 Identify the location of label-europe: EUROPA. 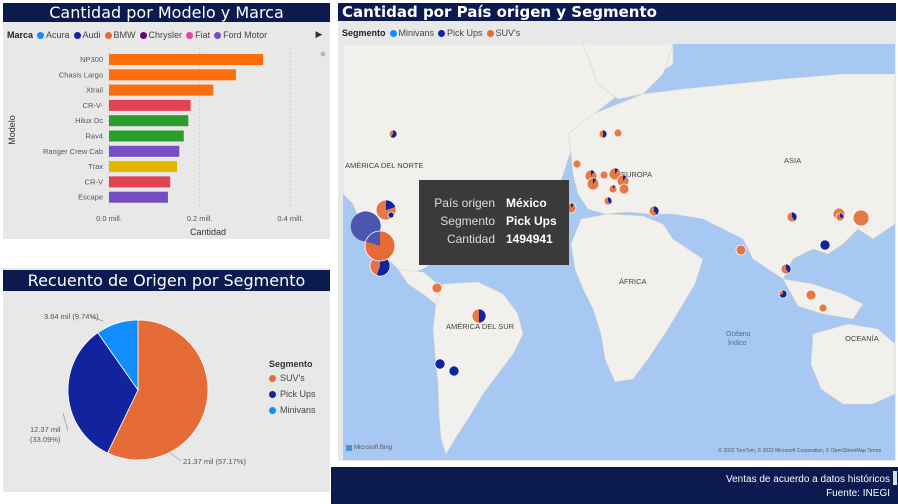
(636, 174).